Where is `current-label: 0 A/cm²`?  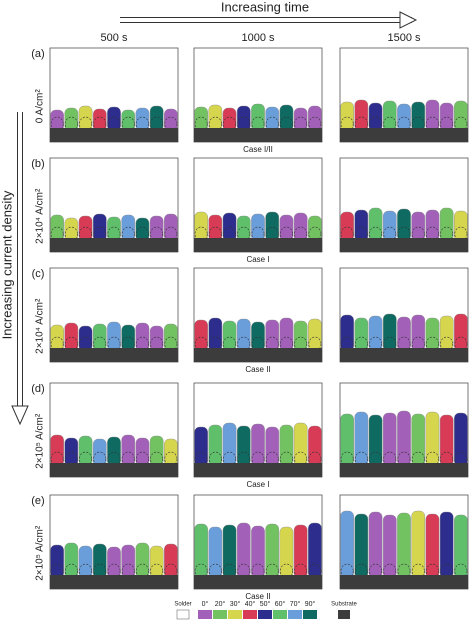 current-label: 0 A/cm² is located at coordinates (40, 106).